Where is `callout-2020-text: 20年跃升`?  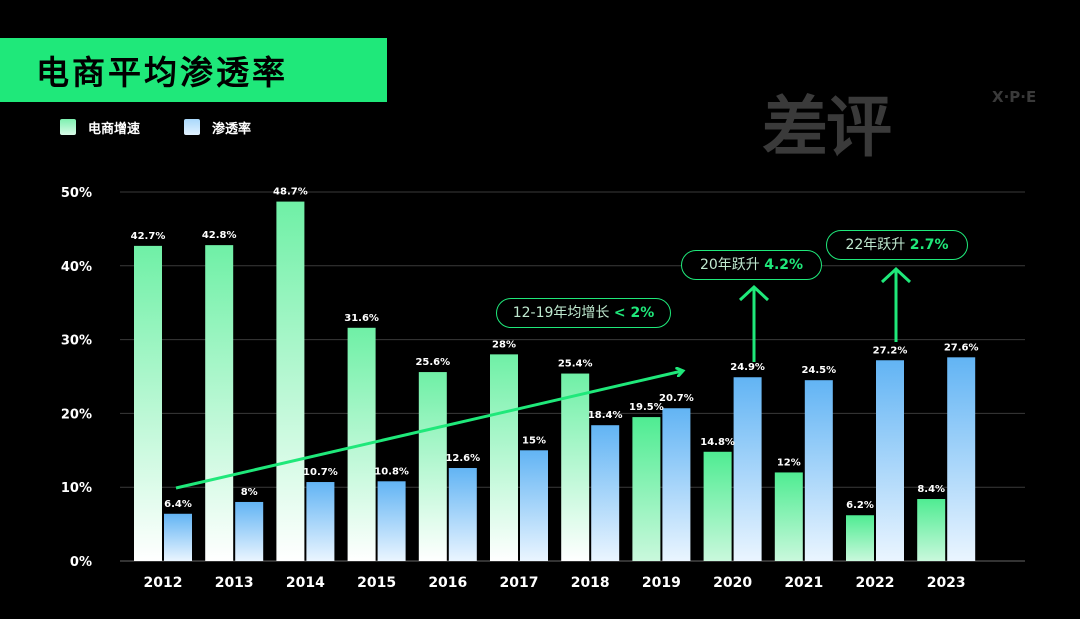
callout-2020-text: 20年跃升 is located at coordinates (729, 265).